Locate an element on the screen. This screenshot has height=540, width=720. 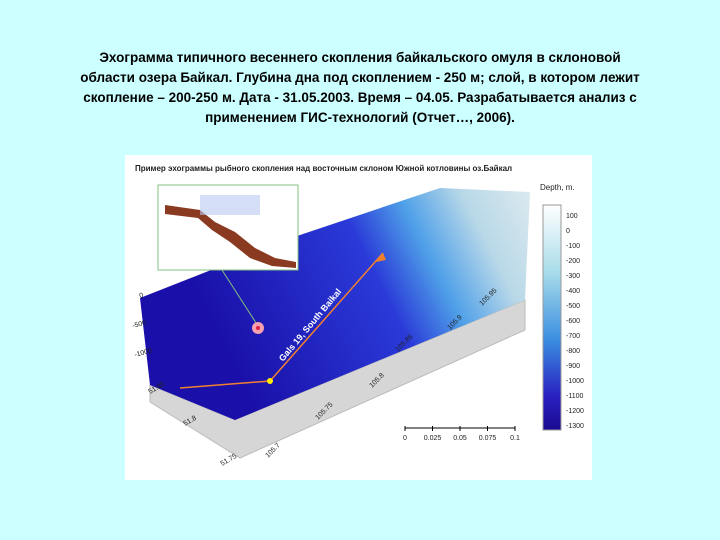
legend-tick-label: -500 is located at coordinates (573, 306).